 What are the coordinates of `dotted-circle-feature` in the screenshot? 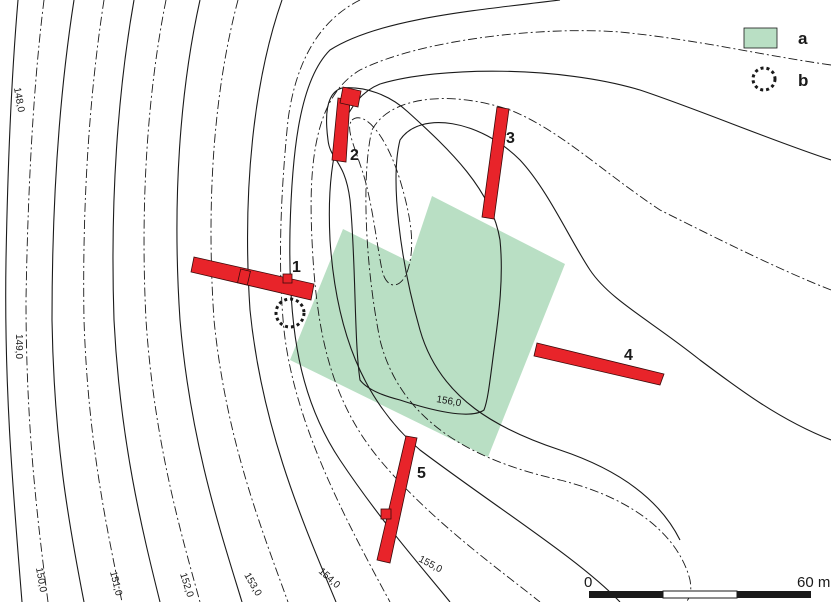 It's located at (290, 313).